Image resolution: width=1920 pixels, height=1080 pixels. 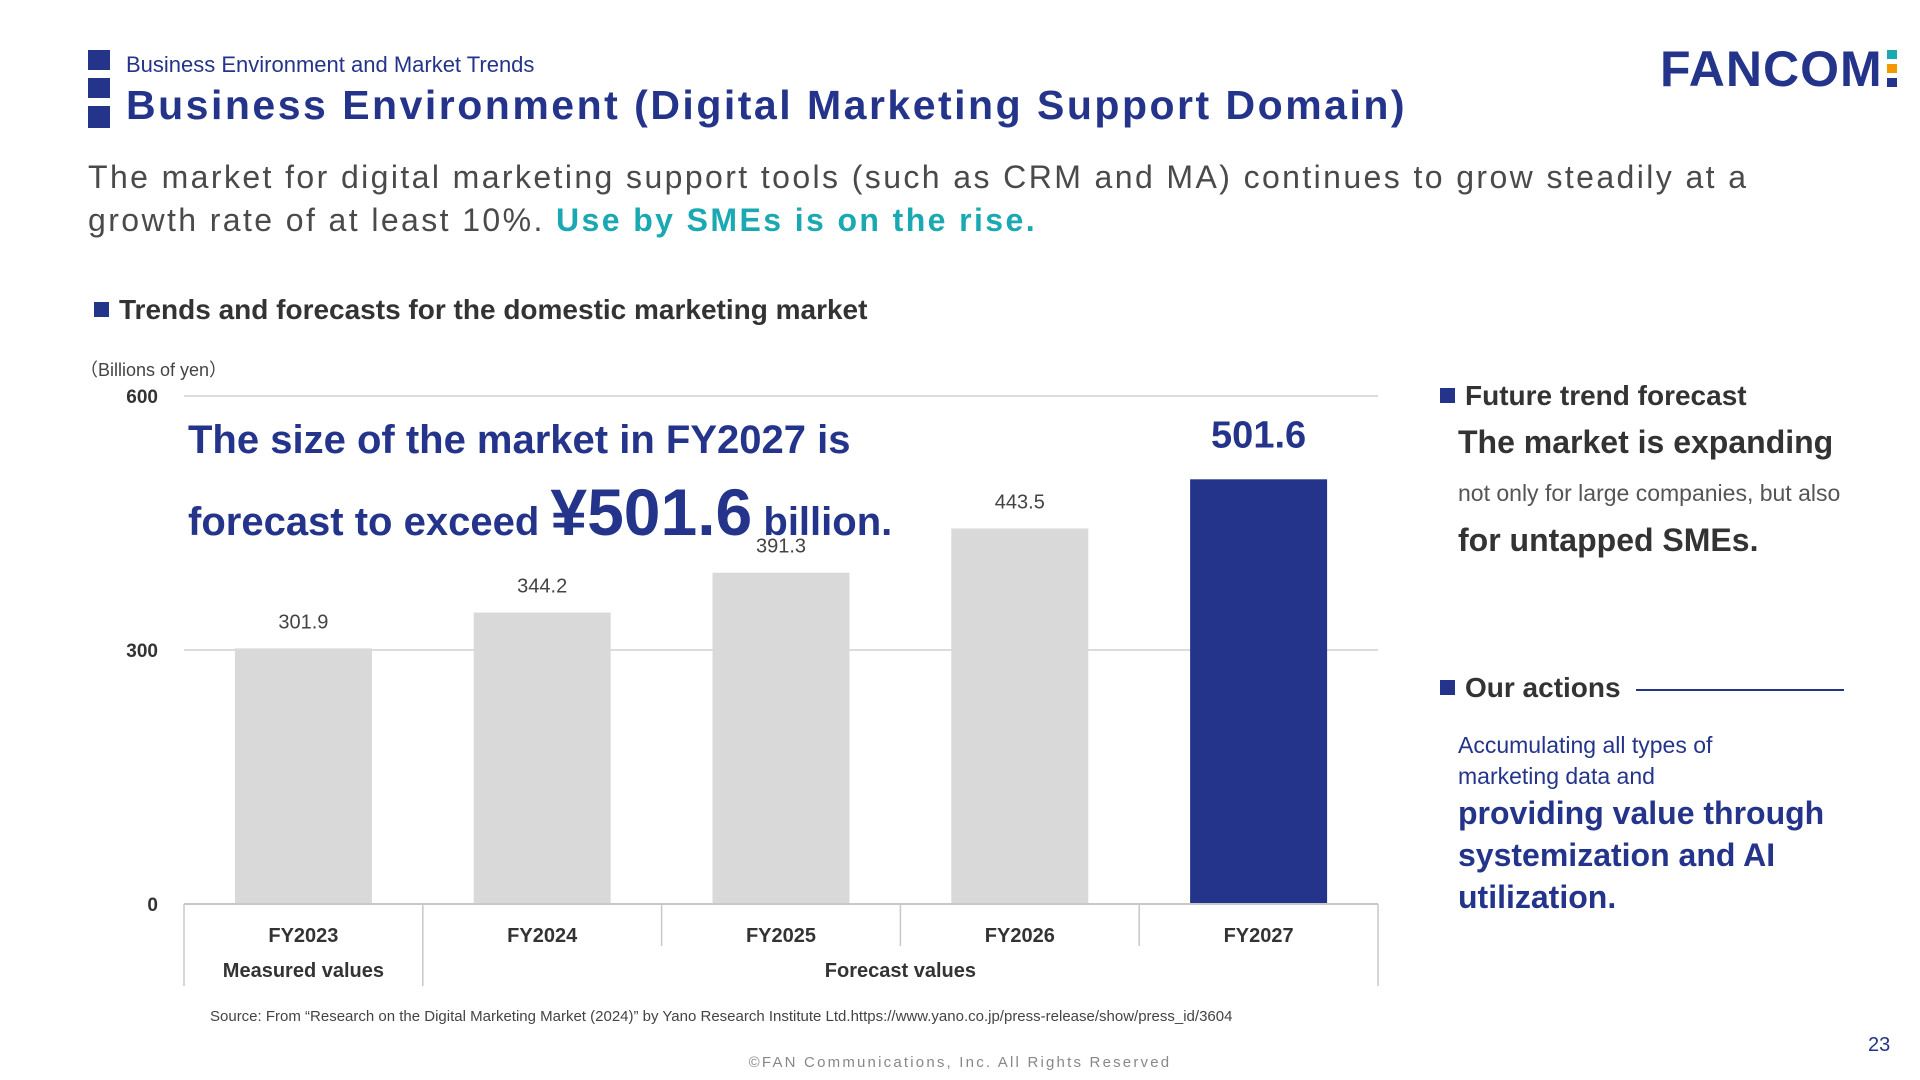 What do you see at coordinates (1608, 540) in the screenshot?
I see `forecast-headline-2: for untapped SMEs.` at bounding box center [1608, 540].